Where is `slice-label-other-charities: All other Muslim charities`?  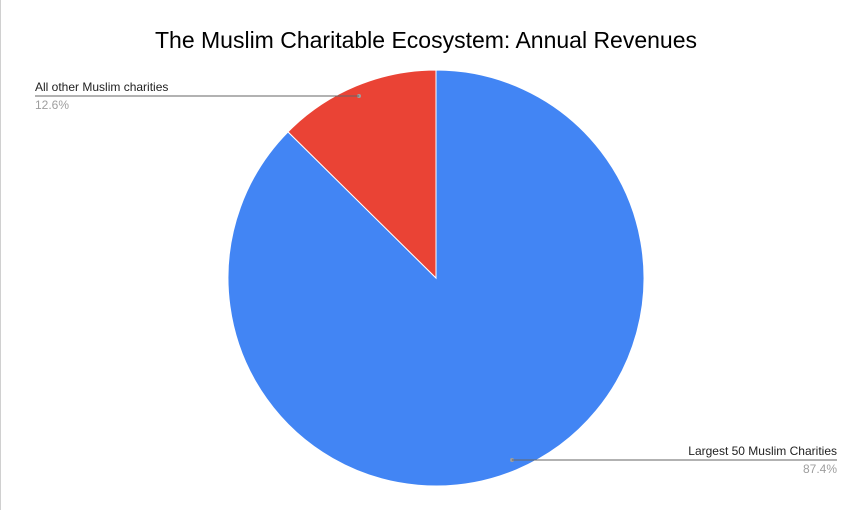 slice-label-other-charities: All other Muslim charities is located at coordinates (101, 87).